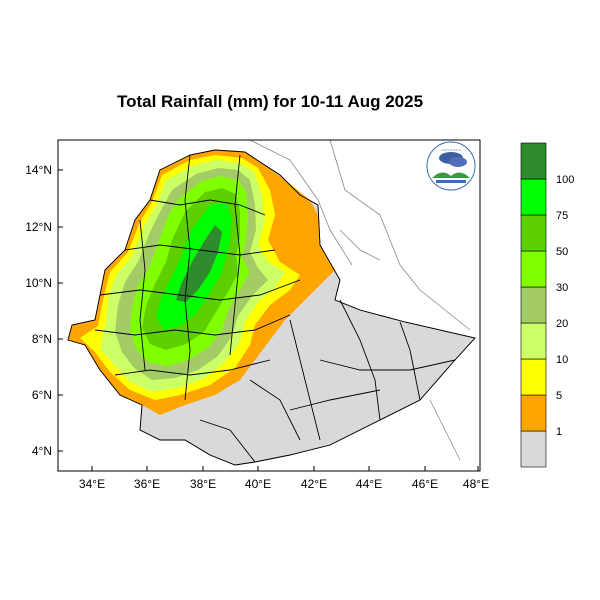 This screenshot has height=600, width=600. I want to click on lon-label-44: 44°E, so click(369, 484).